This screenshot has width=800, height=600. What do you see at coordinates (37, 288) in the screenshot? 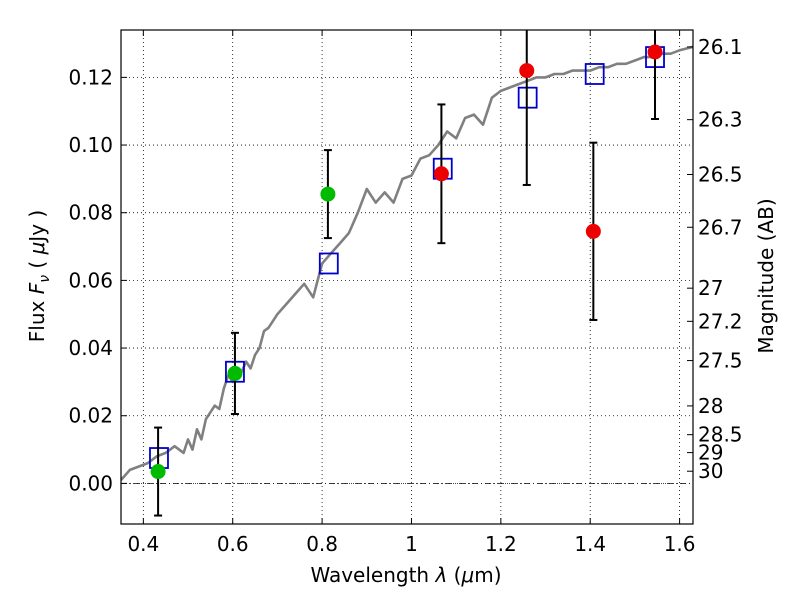
I see `y-axis-title-part: F` at bounding box center [37, 288].